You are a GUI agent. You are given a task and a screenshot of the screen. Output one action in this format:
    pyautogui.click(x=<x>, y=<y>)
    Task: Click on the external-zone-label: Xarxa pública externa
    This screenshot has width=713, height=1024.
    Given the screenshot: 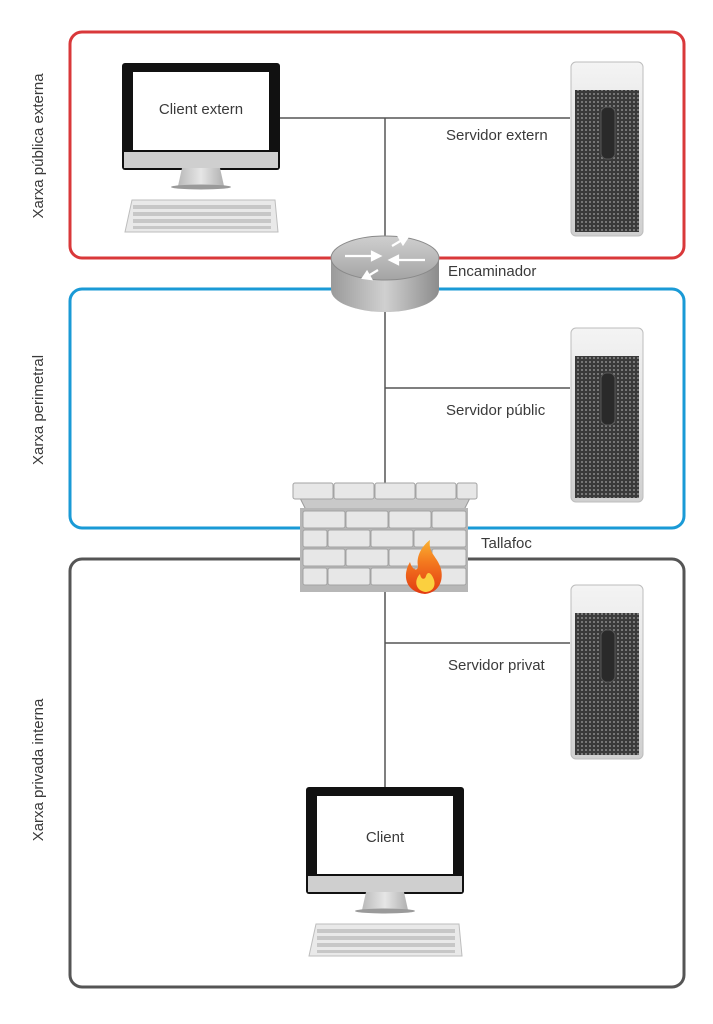 What is the action you would take?
    pyautogui.click(x=38, y=146)
    